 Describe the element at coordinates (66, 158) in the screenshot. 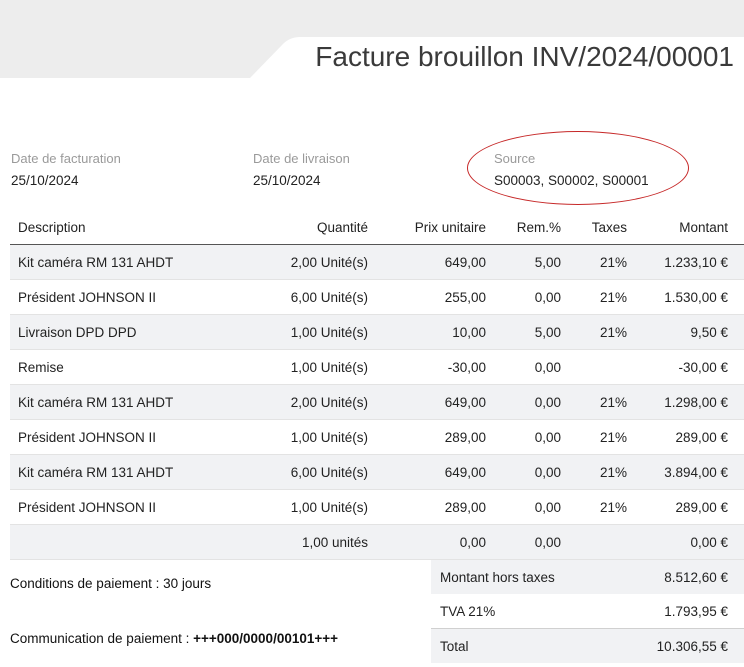

I see `invoice-date-label: Date de facturation` at that location.